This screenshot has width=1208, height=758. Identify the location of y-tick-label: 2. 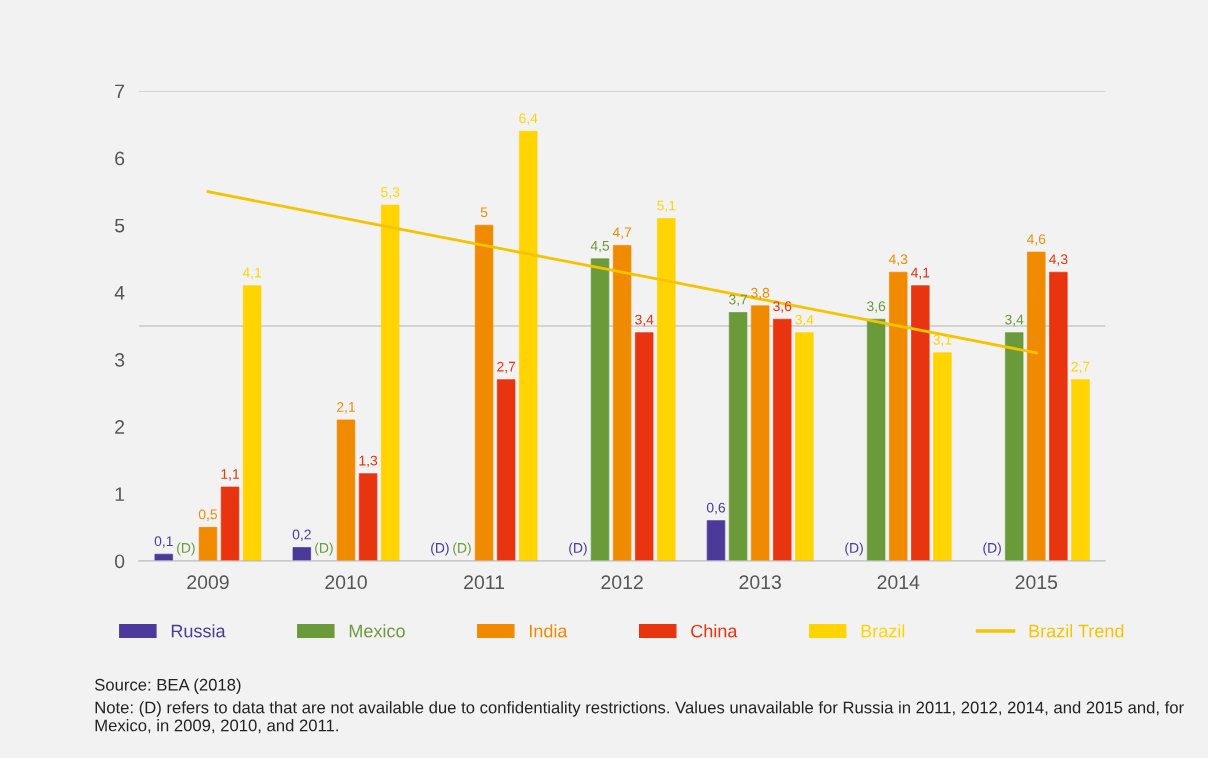
(120, 427).